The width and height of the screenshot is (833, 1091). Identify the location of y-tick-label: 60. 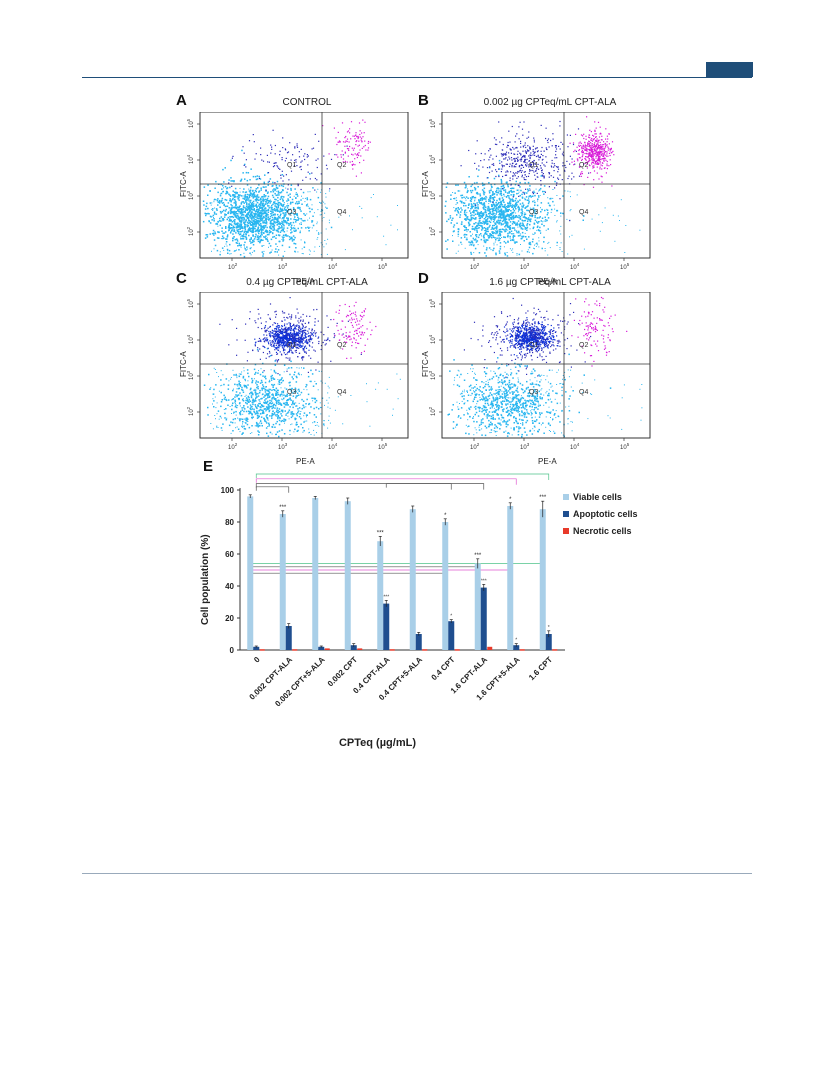
(229, 554).